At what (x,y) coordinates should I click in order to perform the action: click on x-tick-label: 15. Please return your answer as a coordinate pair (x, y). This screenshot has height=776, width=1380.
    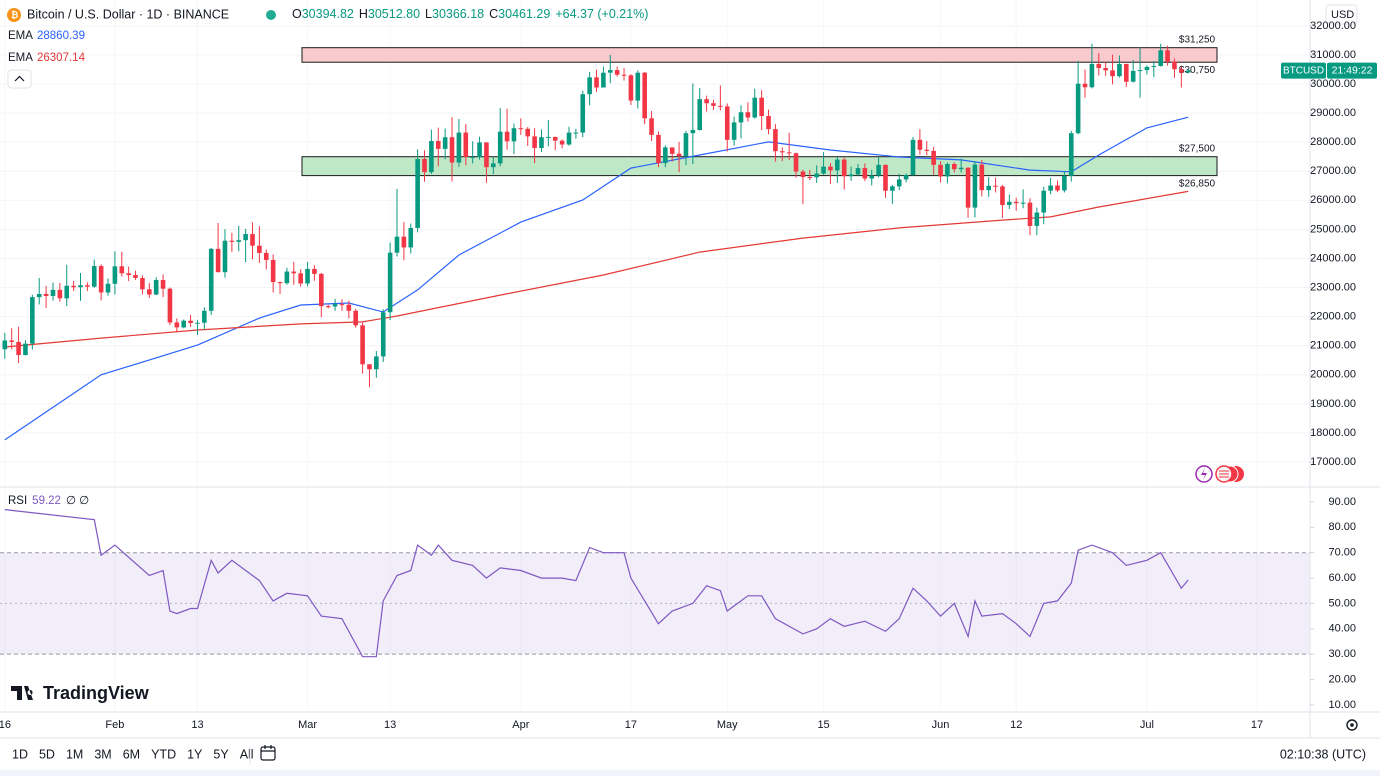
    Looking at the image, I should click on (823, 725).